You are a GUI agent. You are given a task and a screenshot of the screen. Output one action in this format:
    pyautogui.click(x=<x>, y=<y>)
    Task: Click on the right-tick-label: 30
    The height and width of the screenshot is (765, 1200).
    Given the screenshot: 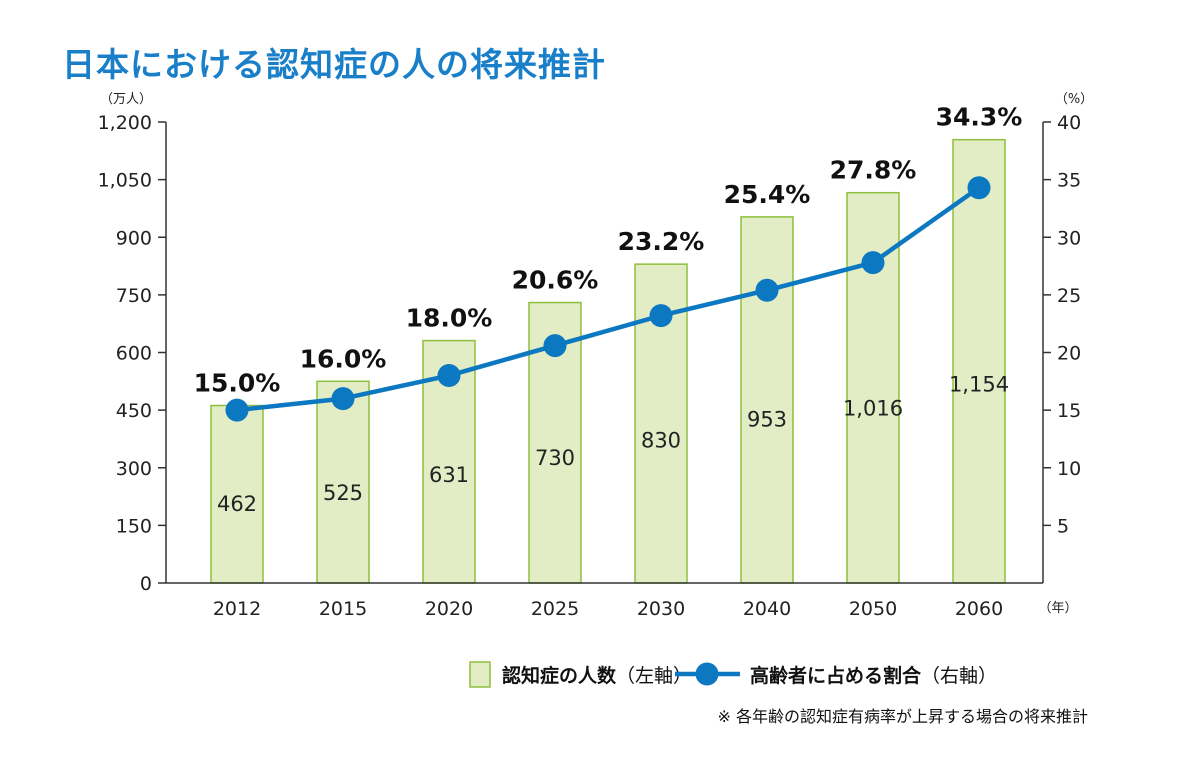 What is the action you would take?
    pyautogui.click(x=1069, y=238)
    